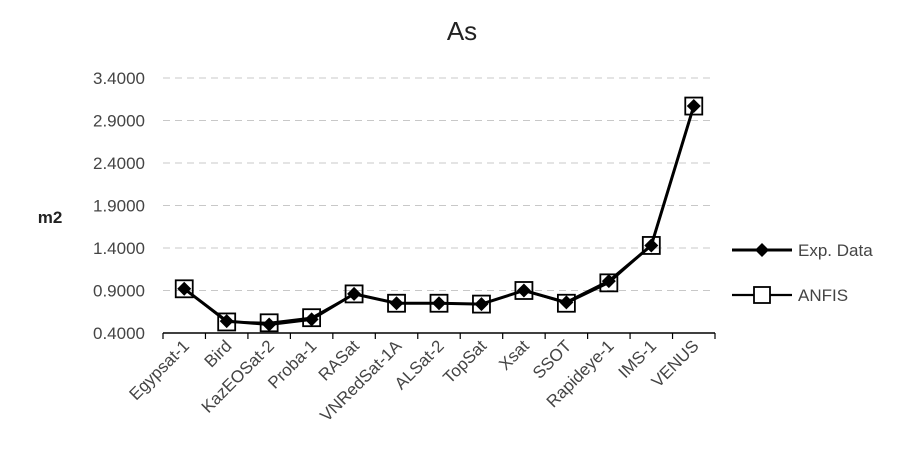  I want to click on y-tick-label: 3.4000, so click(119, 78).